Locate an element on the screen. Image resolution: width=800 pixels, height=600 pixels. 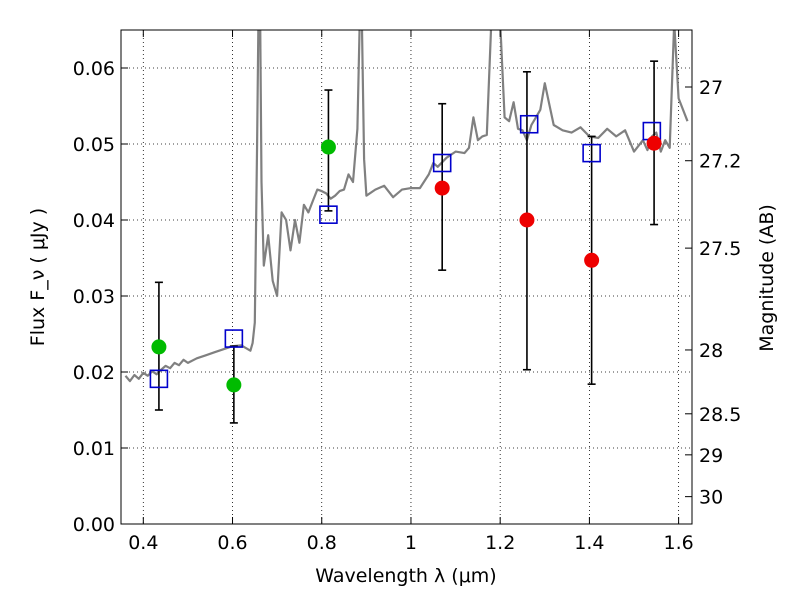
y-tick-label: 0.06 is located at coordinates (94, 69).